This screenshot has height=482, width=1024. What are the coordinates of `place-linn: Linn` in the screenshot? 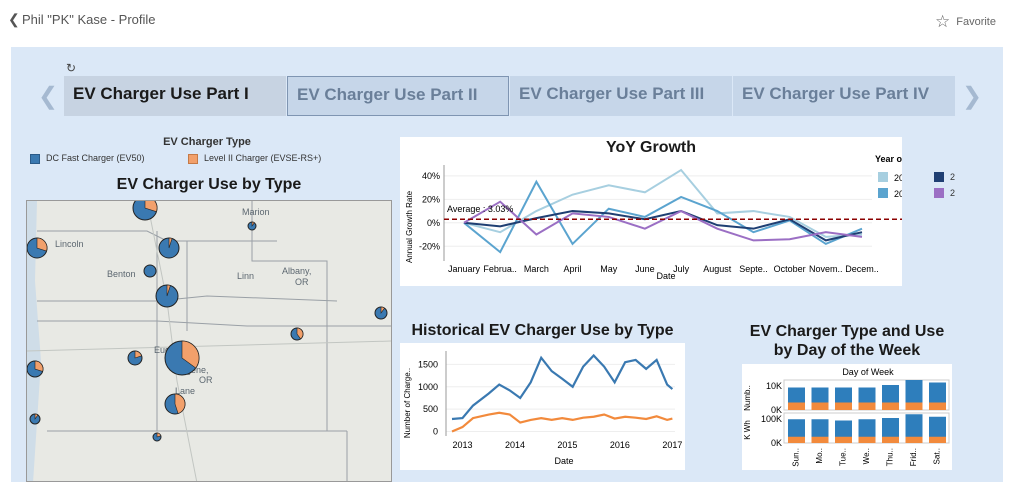 It's located at (245, 276).